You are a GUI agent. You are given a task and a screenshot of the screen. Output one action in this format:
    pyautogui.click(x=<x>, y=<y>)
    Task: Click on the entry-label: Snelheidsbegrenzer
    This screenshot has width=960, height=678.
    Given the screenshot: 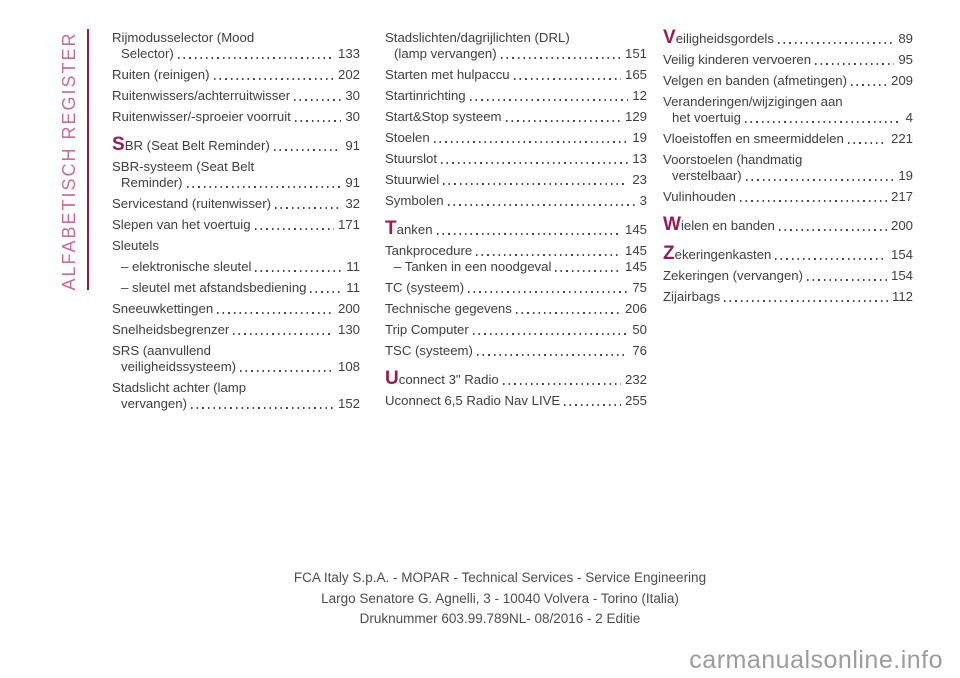 What is the action you would take?
    pyautogui.click(x=171, y=329)
    